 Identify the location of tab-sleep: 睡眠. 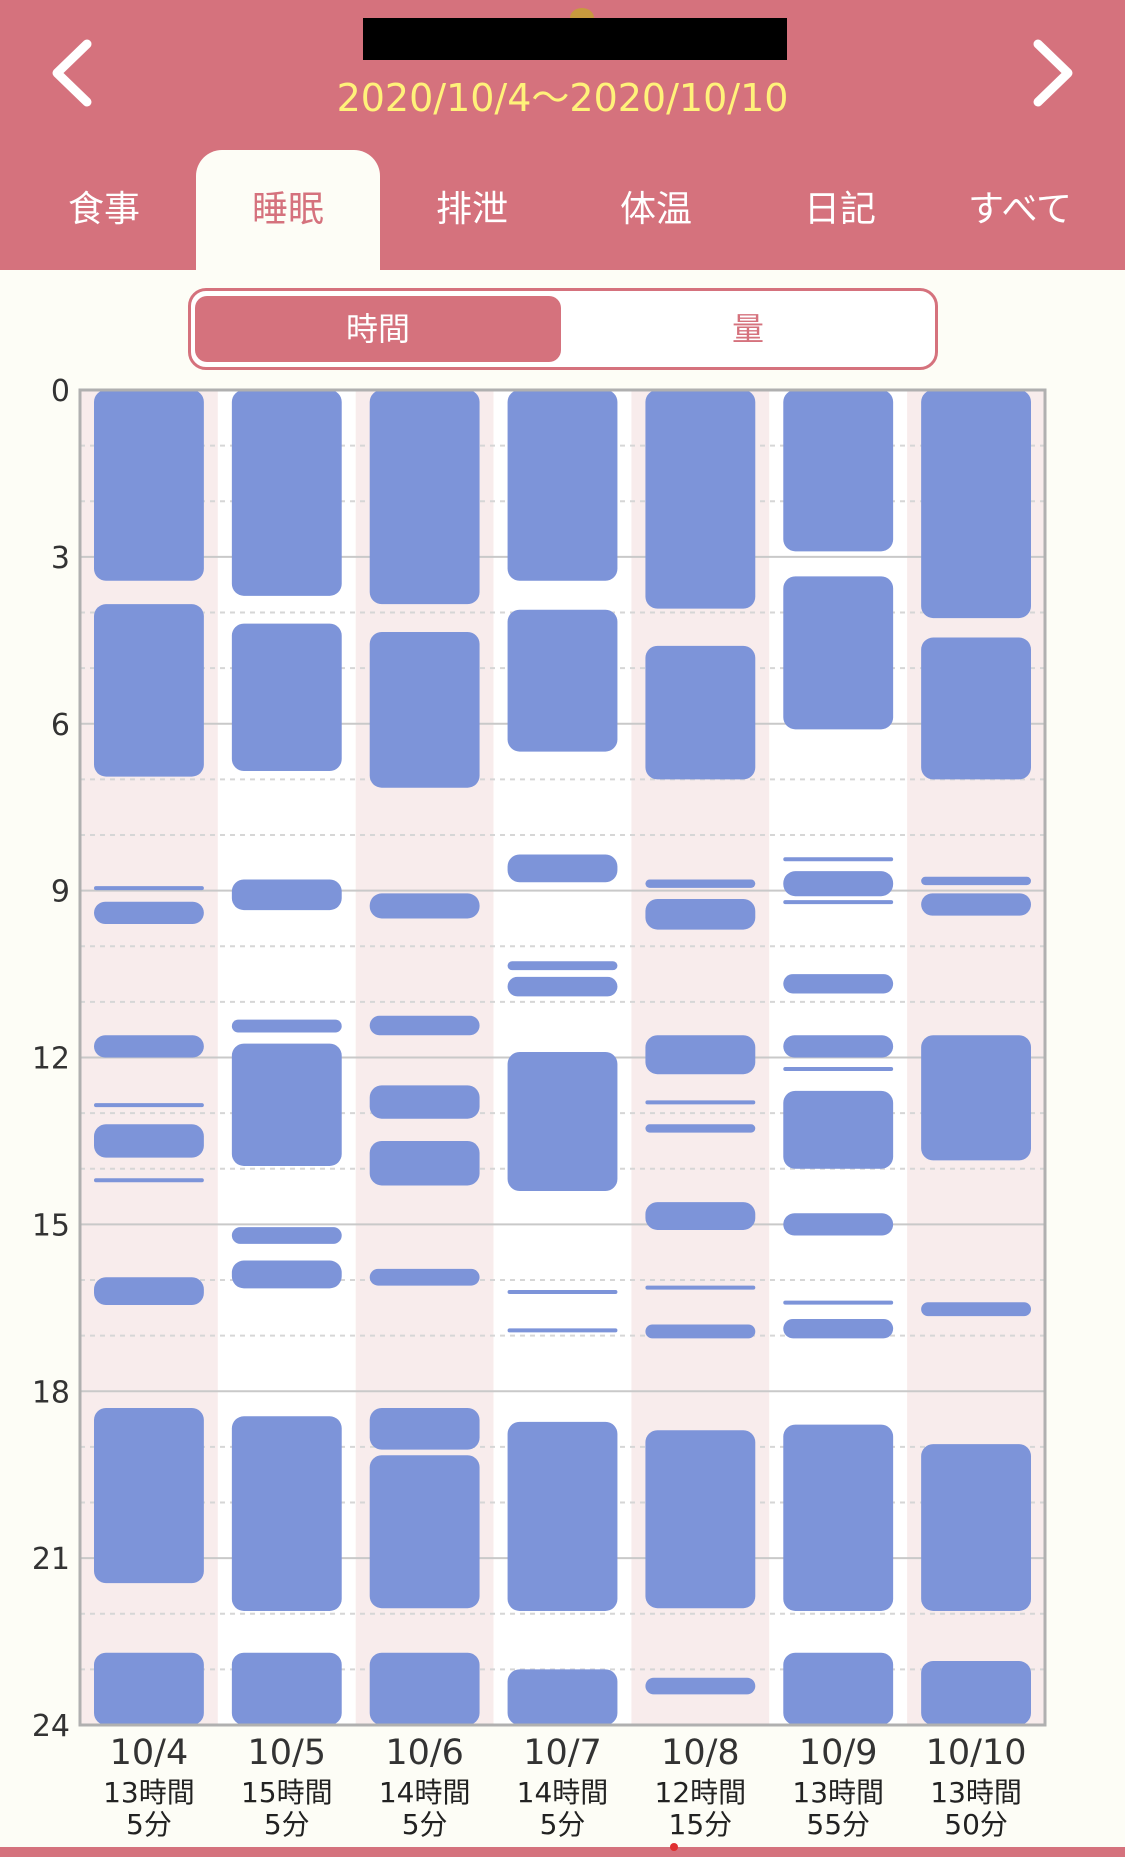
(288, 210).